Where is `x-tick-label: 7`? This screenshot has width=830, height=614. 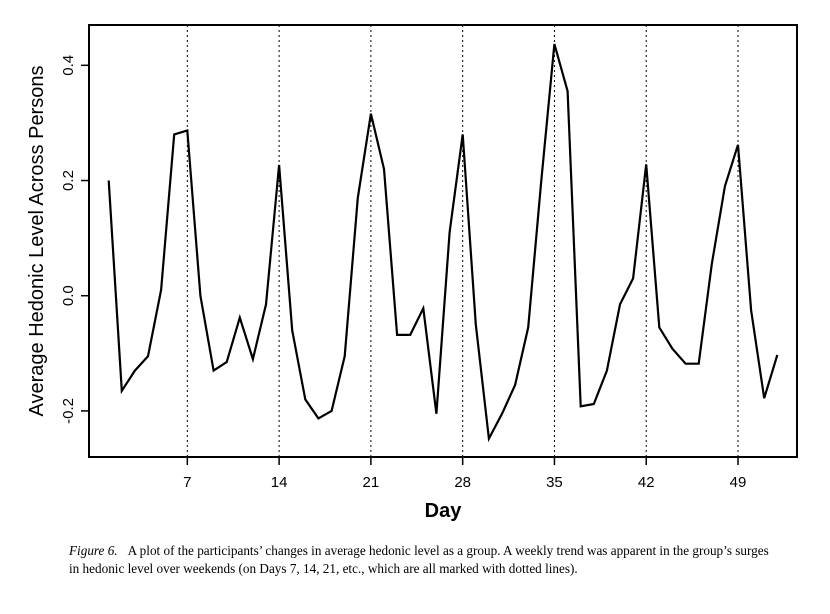 x-tick-label: 7 is located at coordinates (187, 482).